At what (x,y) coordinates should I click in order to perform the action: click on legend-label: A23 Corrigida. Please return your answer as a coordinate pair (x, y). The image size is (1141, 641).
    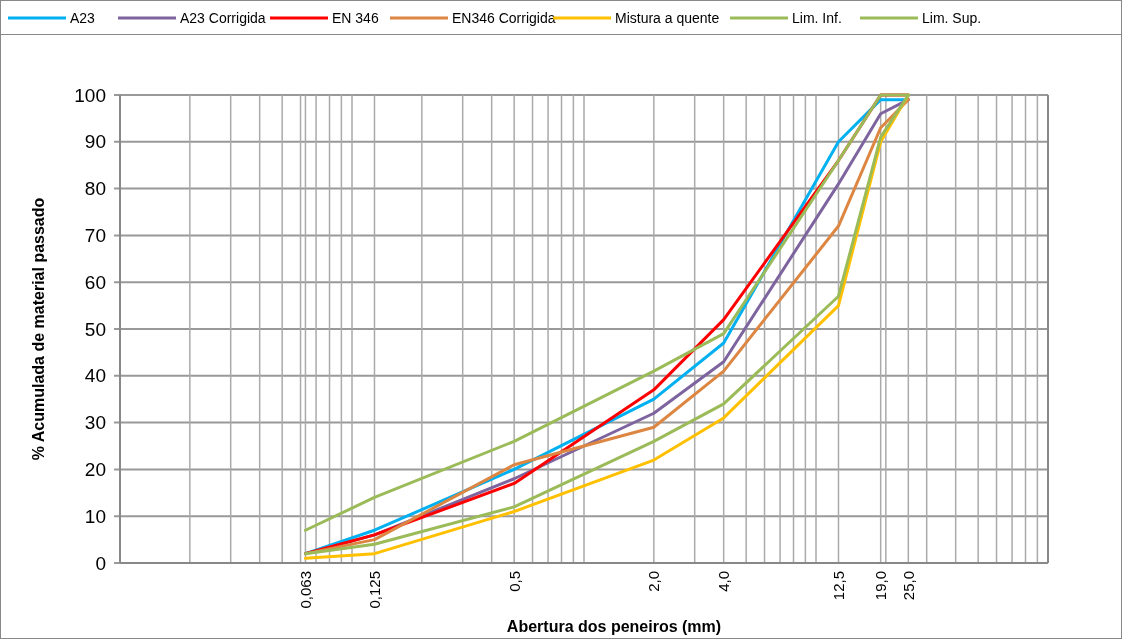
    Looking at the image, I should click on (223, 18).